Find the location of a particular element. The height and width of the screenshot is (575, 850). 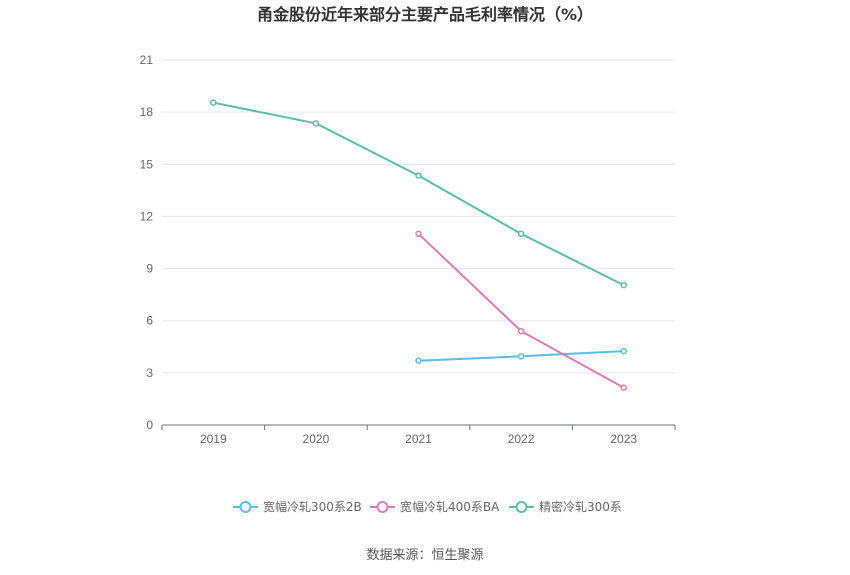

legend-item: 宽幅冷轧400系BA is located at coordinates (435, 506).